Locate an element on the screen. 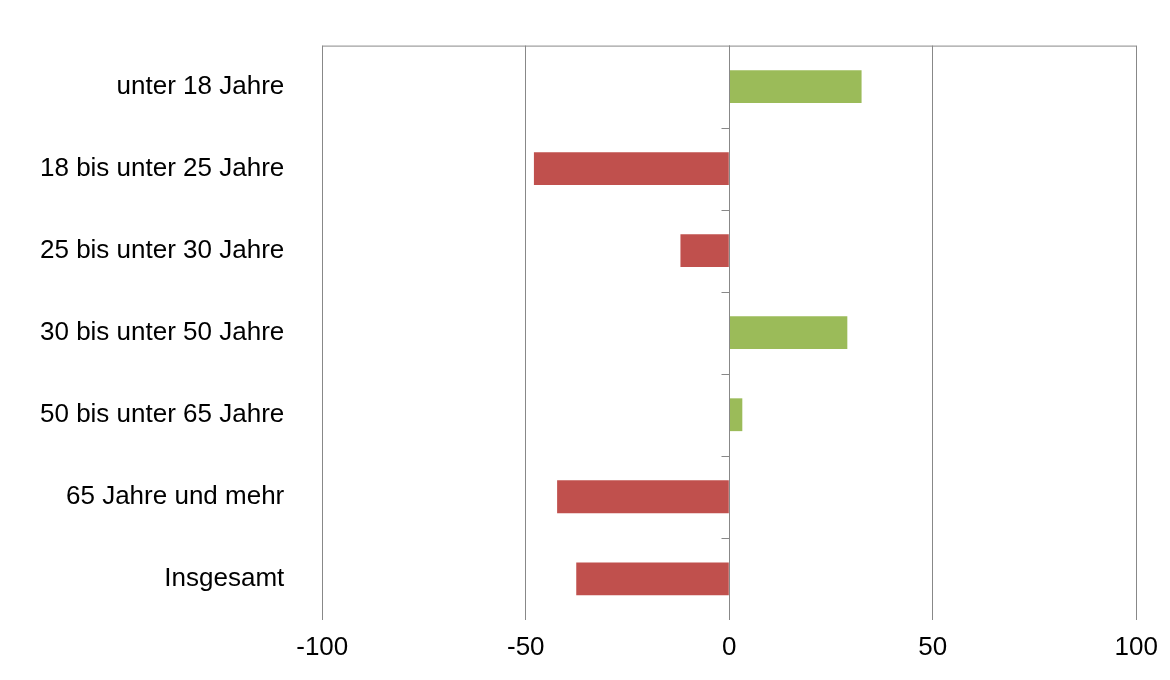 Image resolution: width=1170 pixels, height=680 pixels. y-tick-label: 30 bis unter 50 Jahre is located at coordinates (162, 330).